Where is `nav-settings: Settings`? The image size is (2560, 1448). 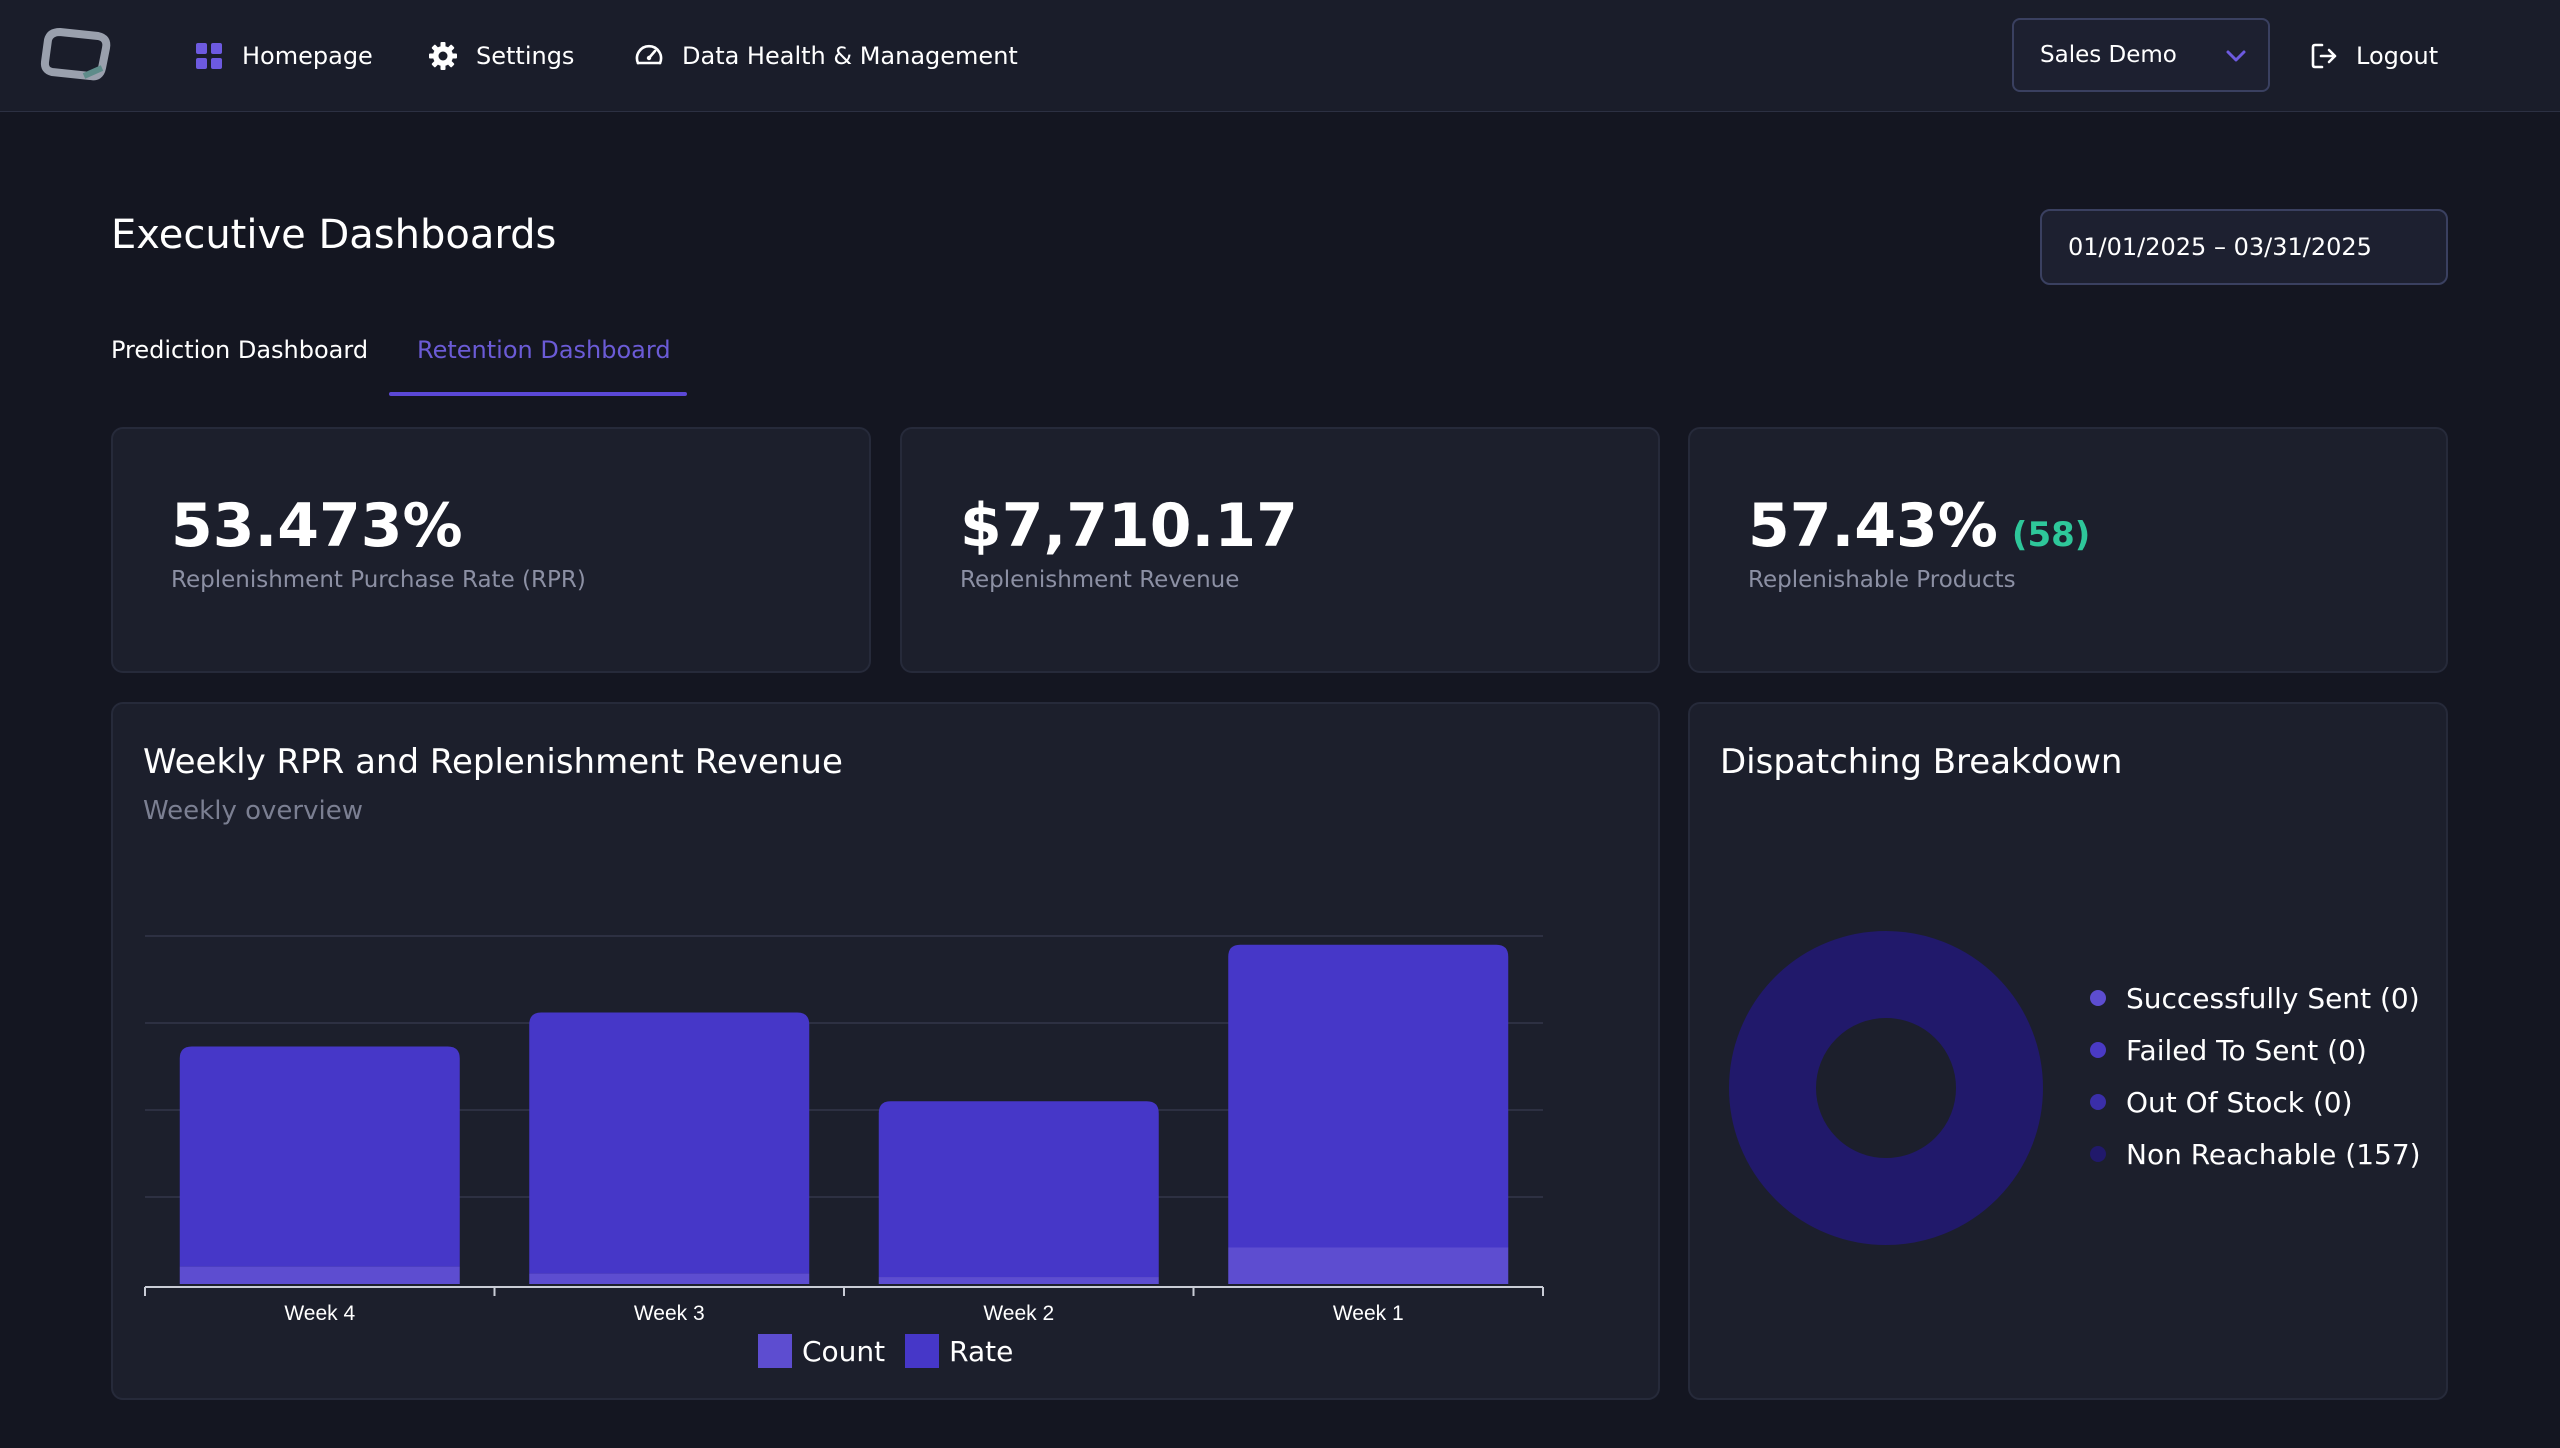
nav-settings: Settings is located at coordinates (501, 56).